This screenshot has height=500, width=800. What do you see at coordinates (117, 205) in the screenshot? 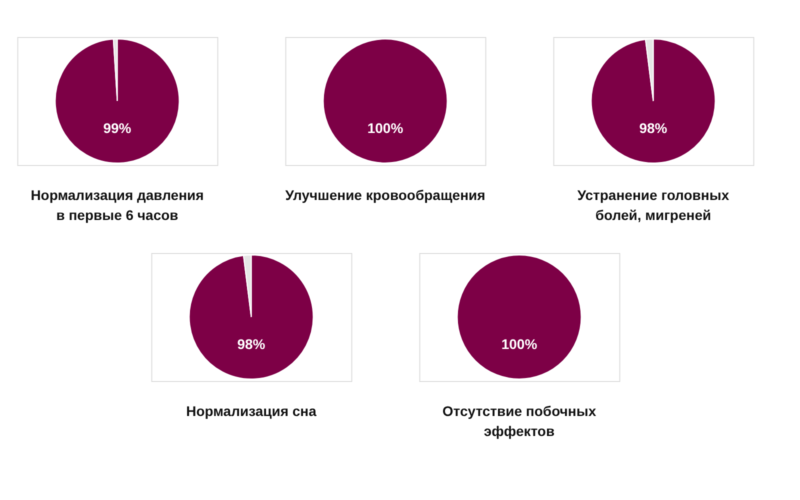
I see `text: Нормализация давления в первые 6 часов` at bounding box center [117, 205].